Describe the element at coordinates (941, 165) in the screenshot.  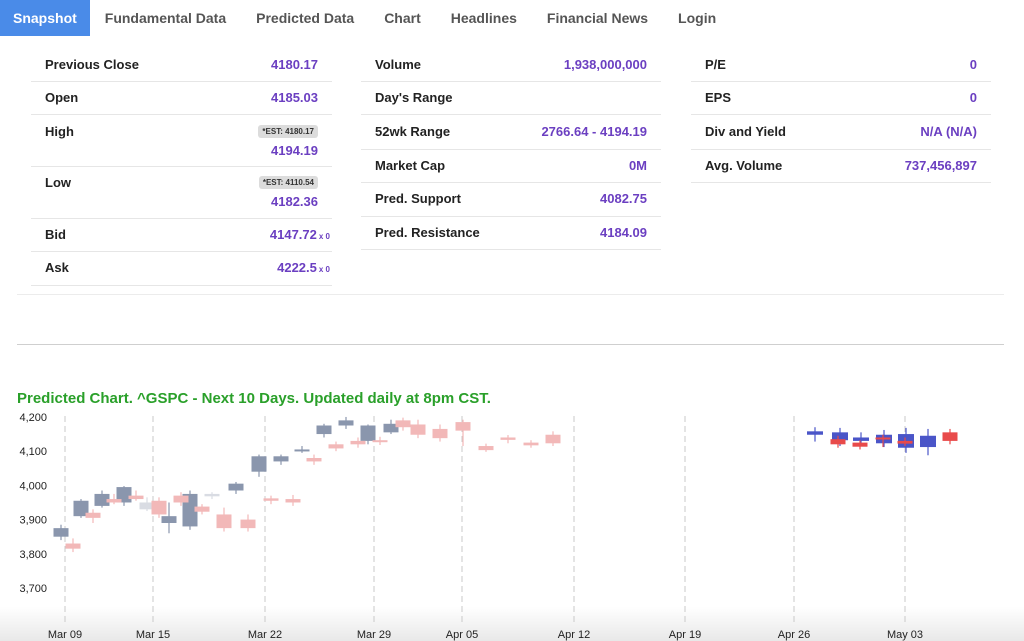
I see `stat-value: 737,456,897` at that location.